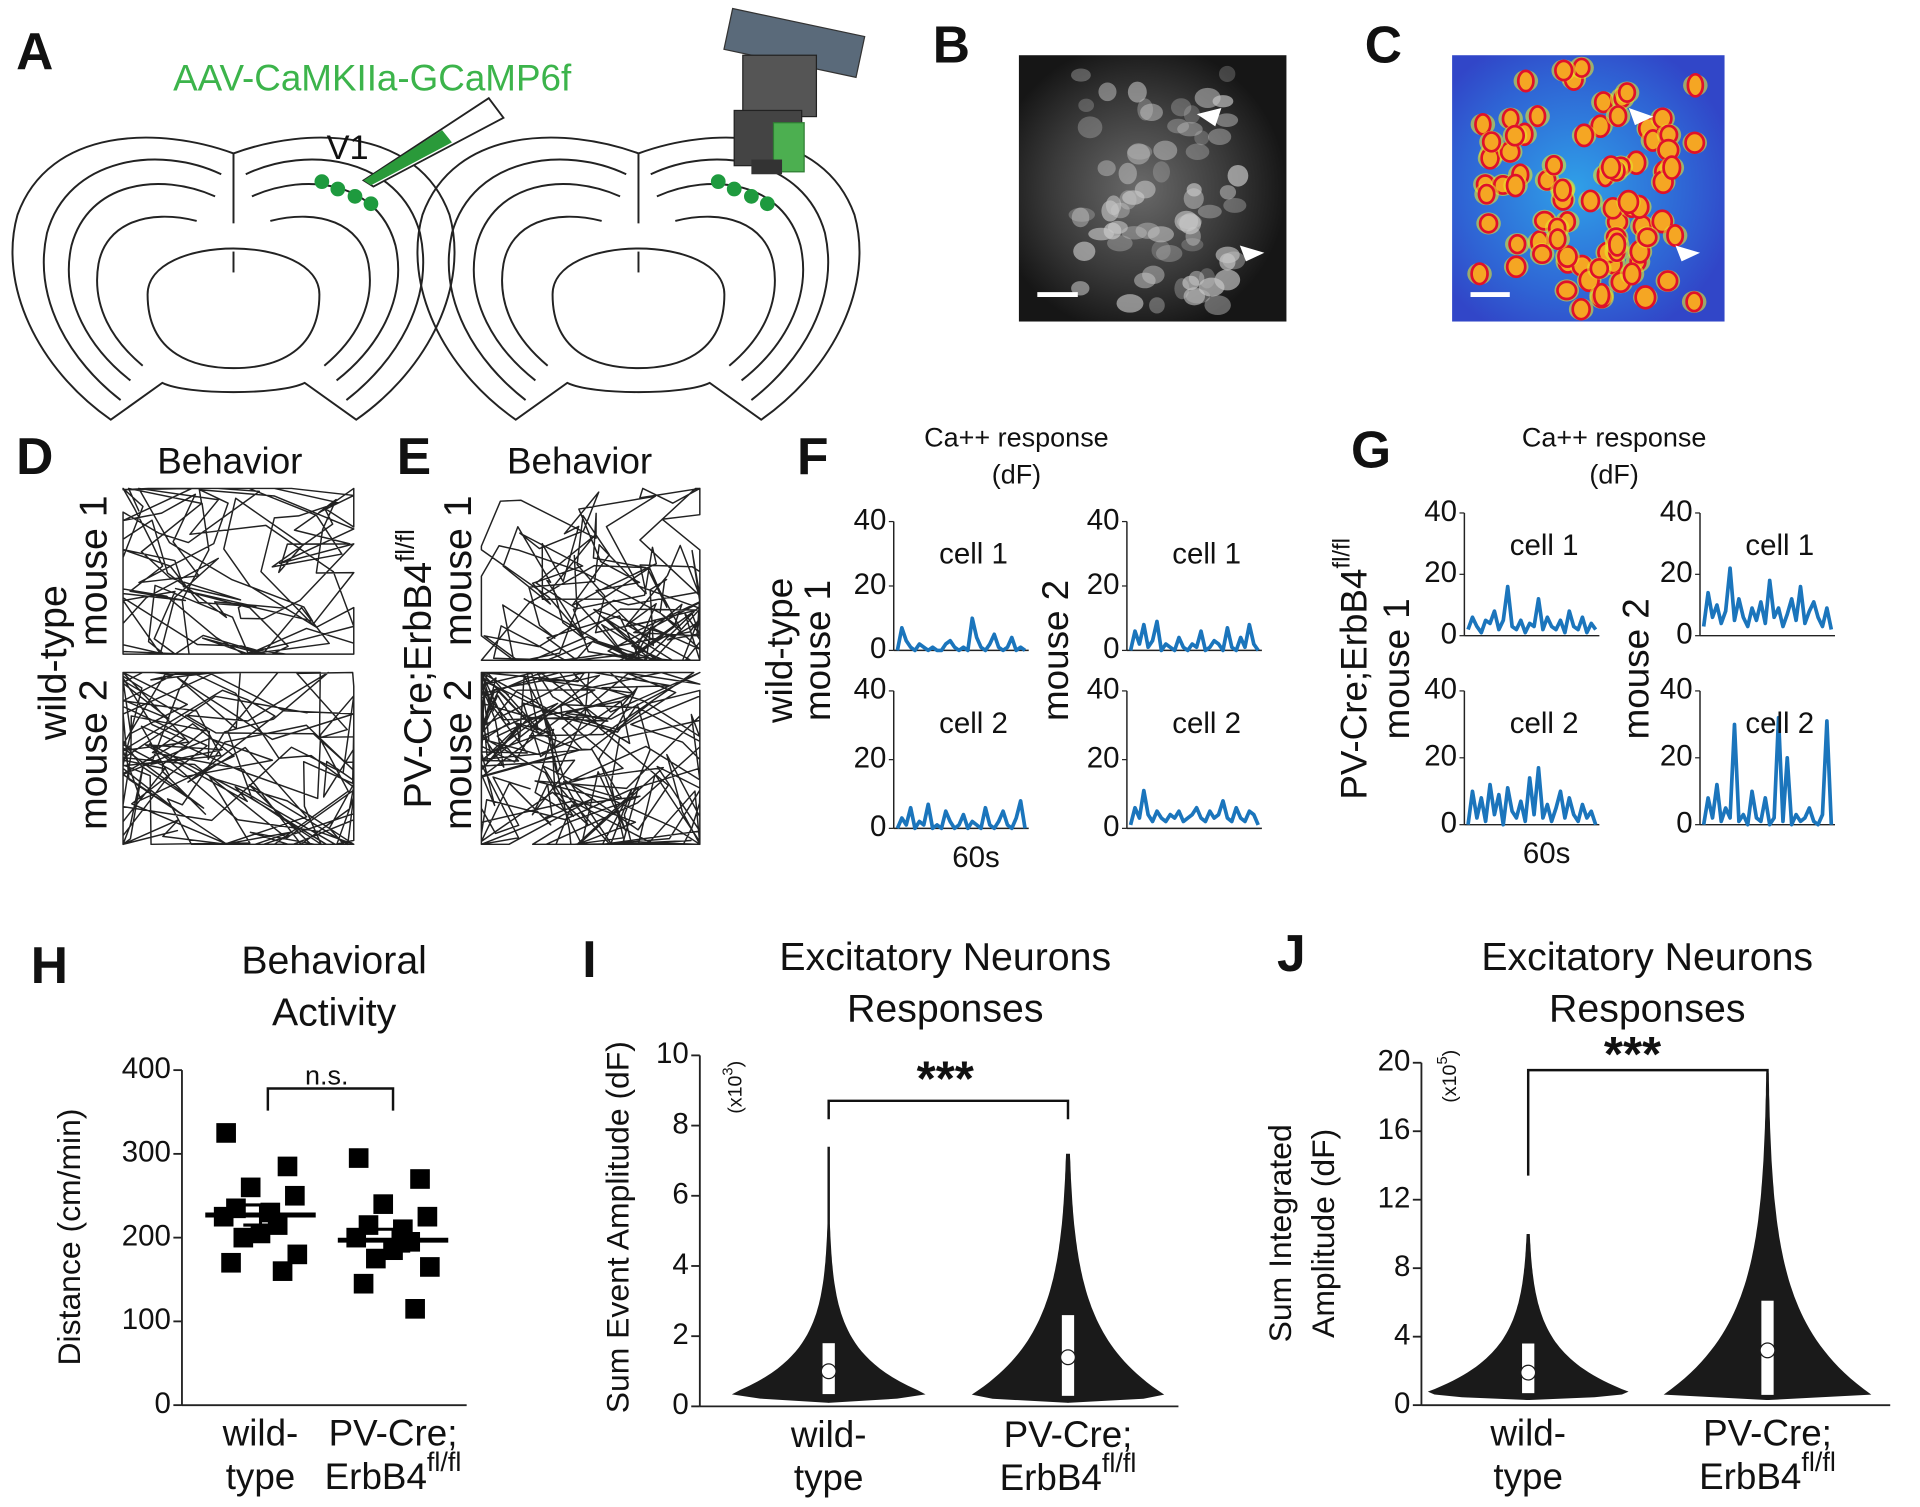 The width and height of the screenshot is (1920, 1507). I want to click on y-tick-label: 10, so click(672, 1053).